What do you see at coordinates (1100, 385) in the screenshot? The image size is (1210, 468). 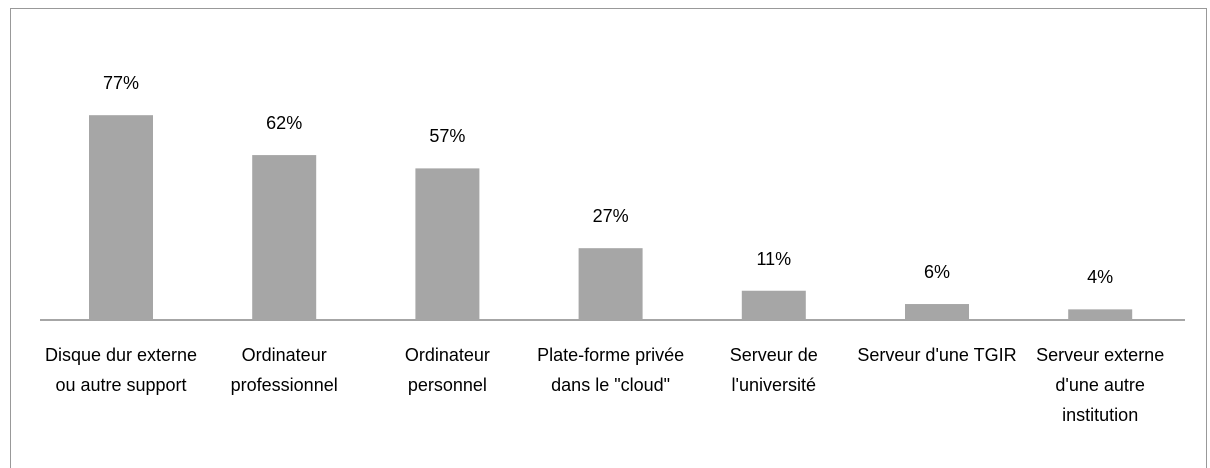 I see `category-label: Serveur externe d'une autre institution` at bounding box center [1100, 385].